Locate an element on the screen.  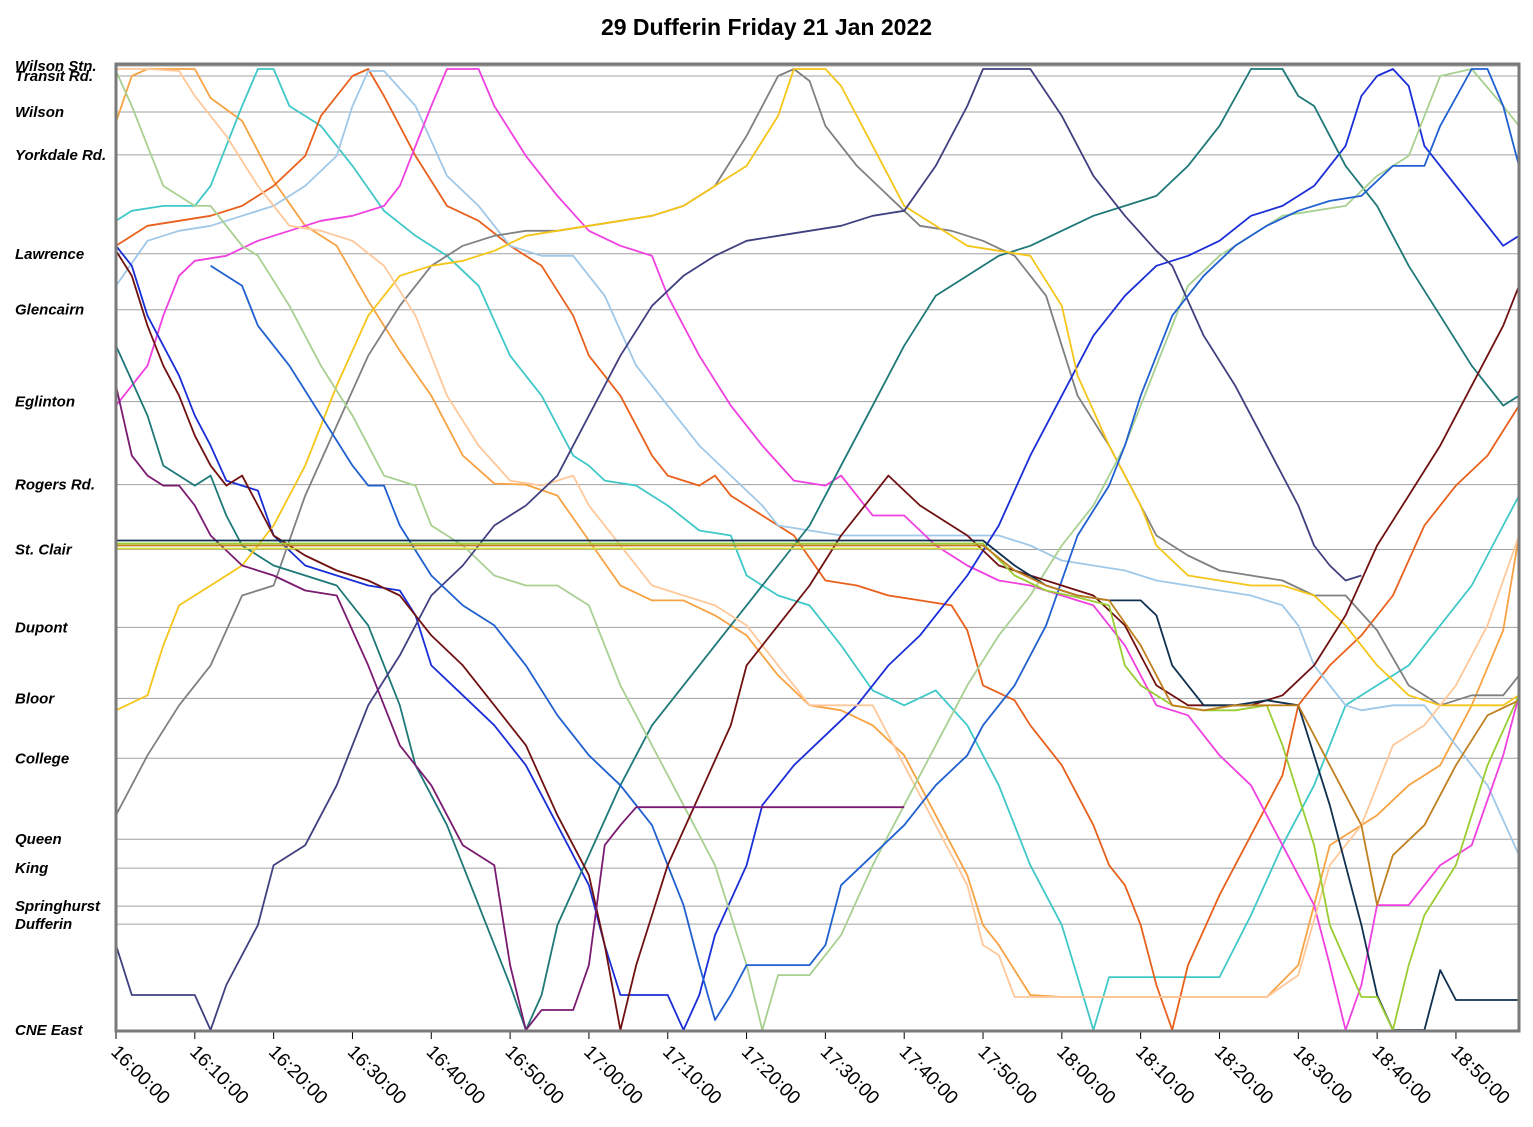
x-tick-label: 18:00:00 is located at coordinates (1085, 1075).